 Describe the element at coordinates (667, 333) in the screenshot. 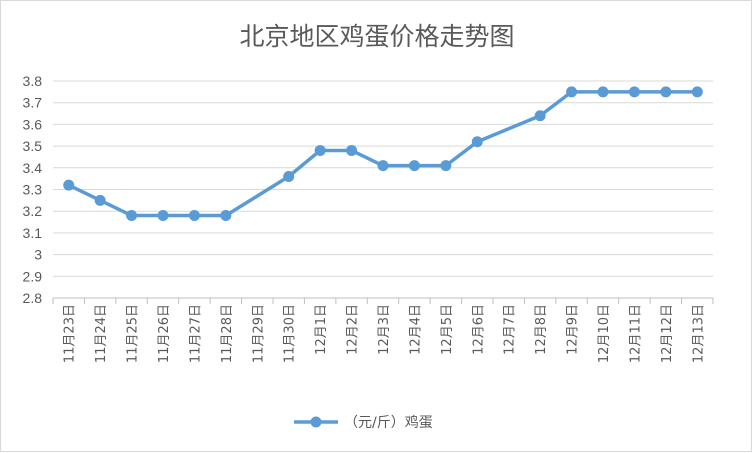

I see `x-tick-label: 12月12日` at that location.